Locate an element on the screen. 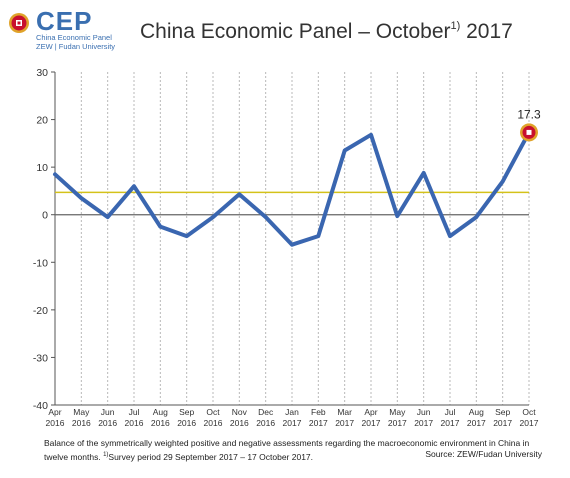  x-tick-label: Aug 2016 is located at coordinates (160, 417).